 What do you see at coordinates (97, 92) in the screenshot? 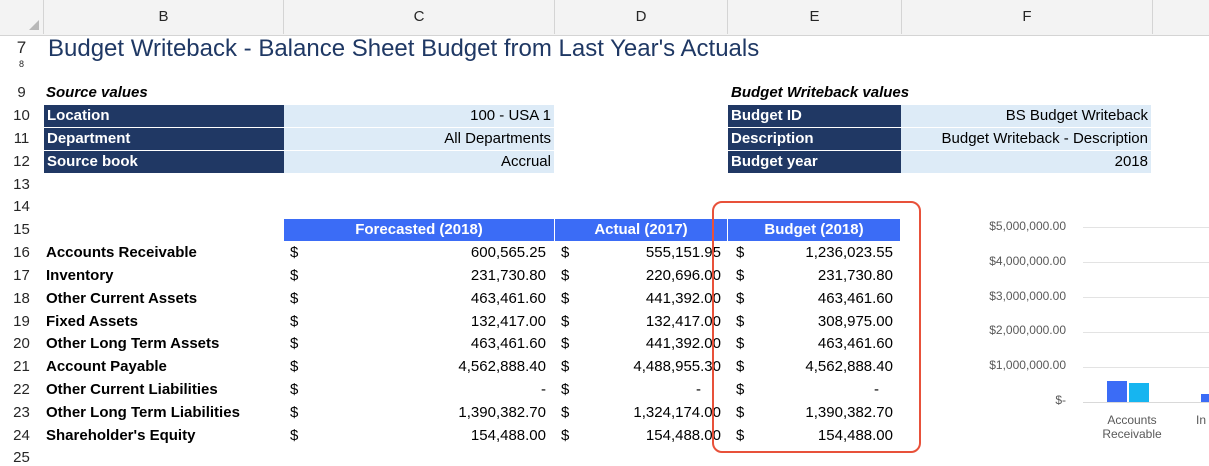
I see `source-values-heading: Source values` at bounding box center [97, 92].